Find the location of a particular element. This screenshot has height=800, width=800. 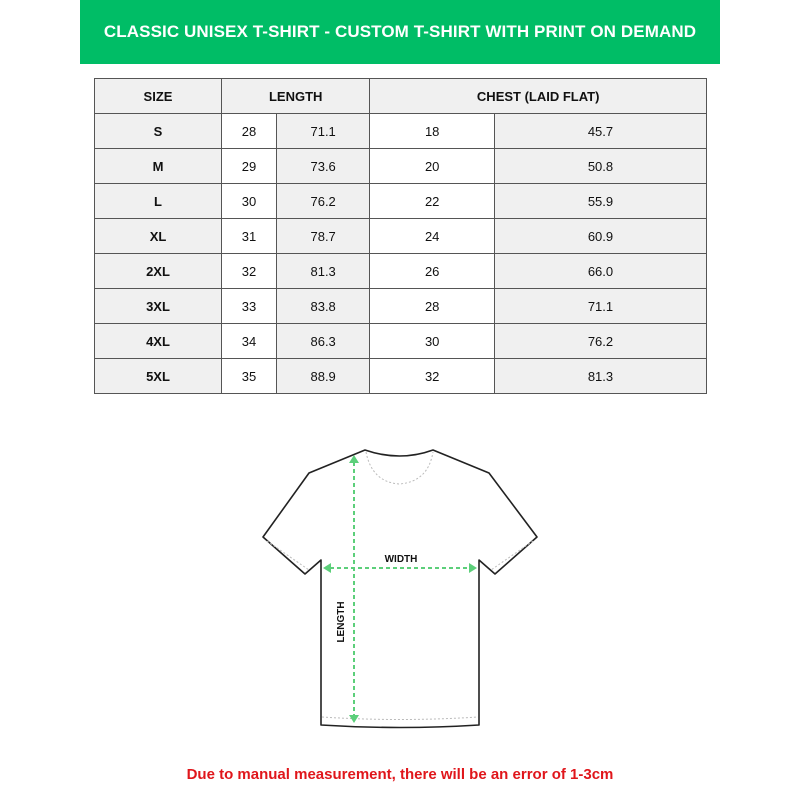

table-header-row: SIZE LENGTH CHEST (LAID FLAT) is located at coordinates (400, 96).